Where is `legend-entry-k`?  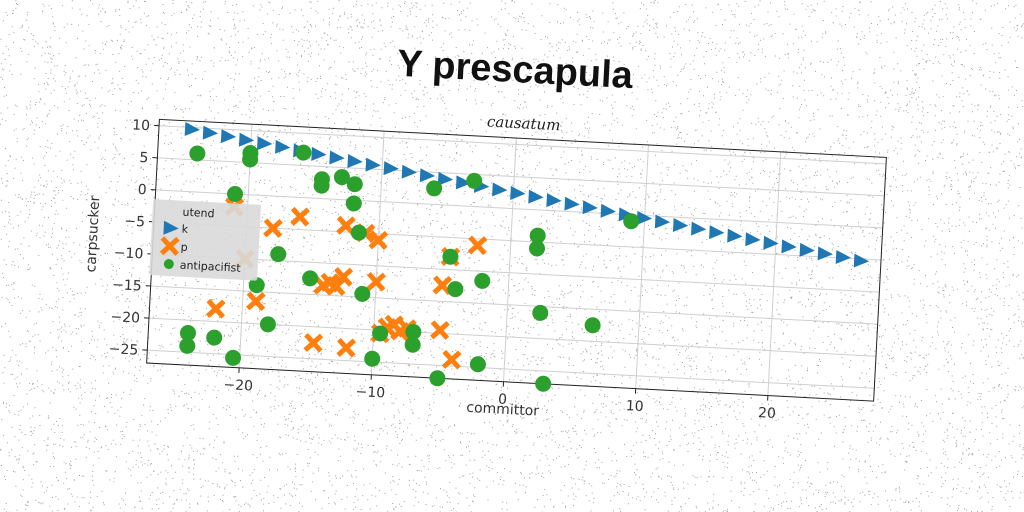
legend-entry-k is located at coordinates (171, 227).